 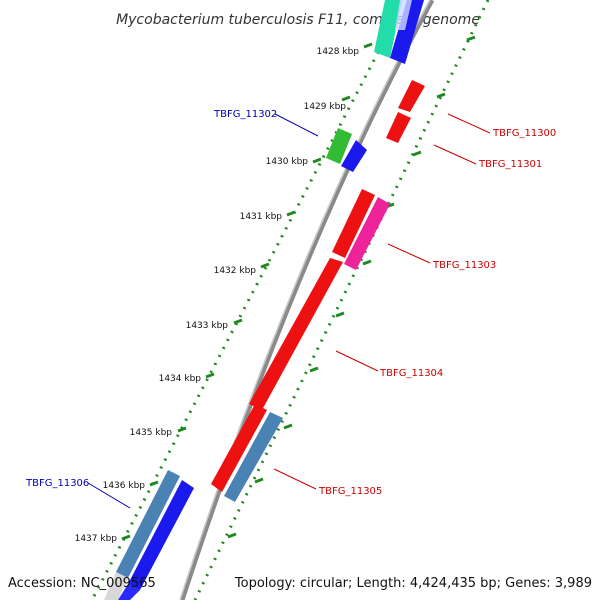 I want to click on tick-label-1430: 1430 kbp, so click(x=287, y=162).